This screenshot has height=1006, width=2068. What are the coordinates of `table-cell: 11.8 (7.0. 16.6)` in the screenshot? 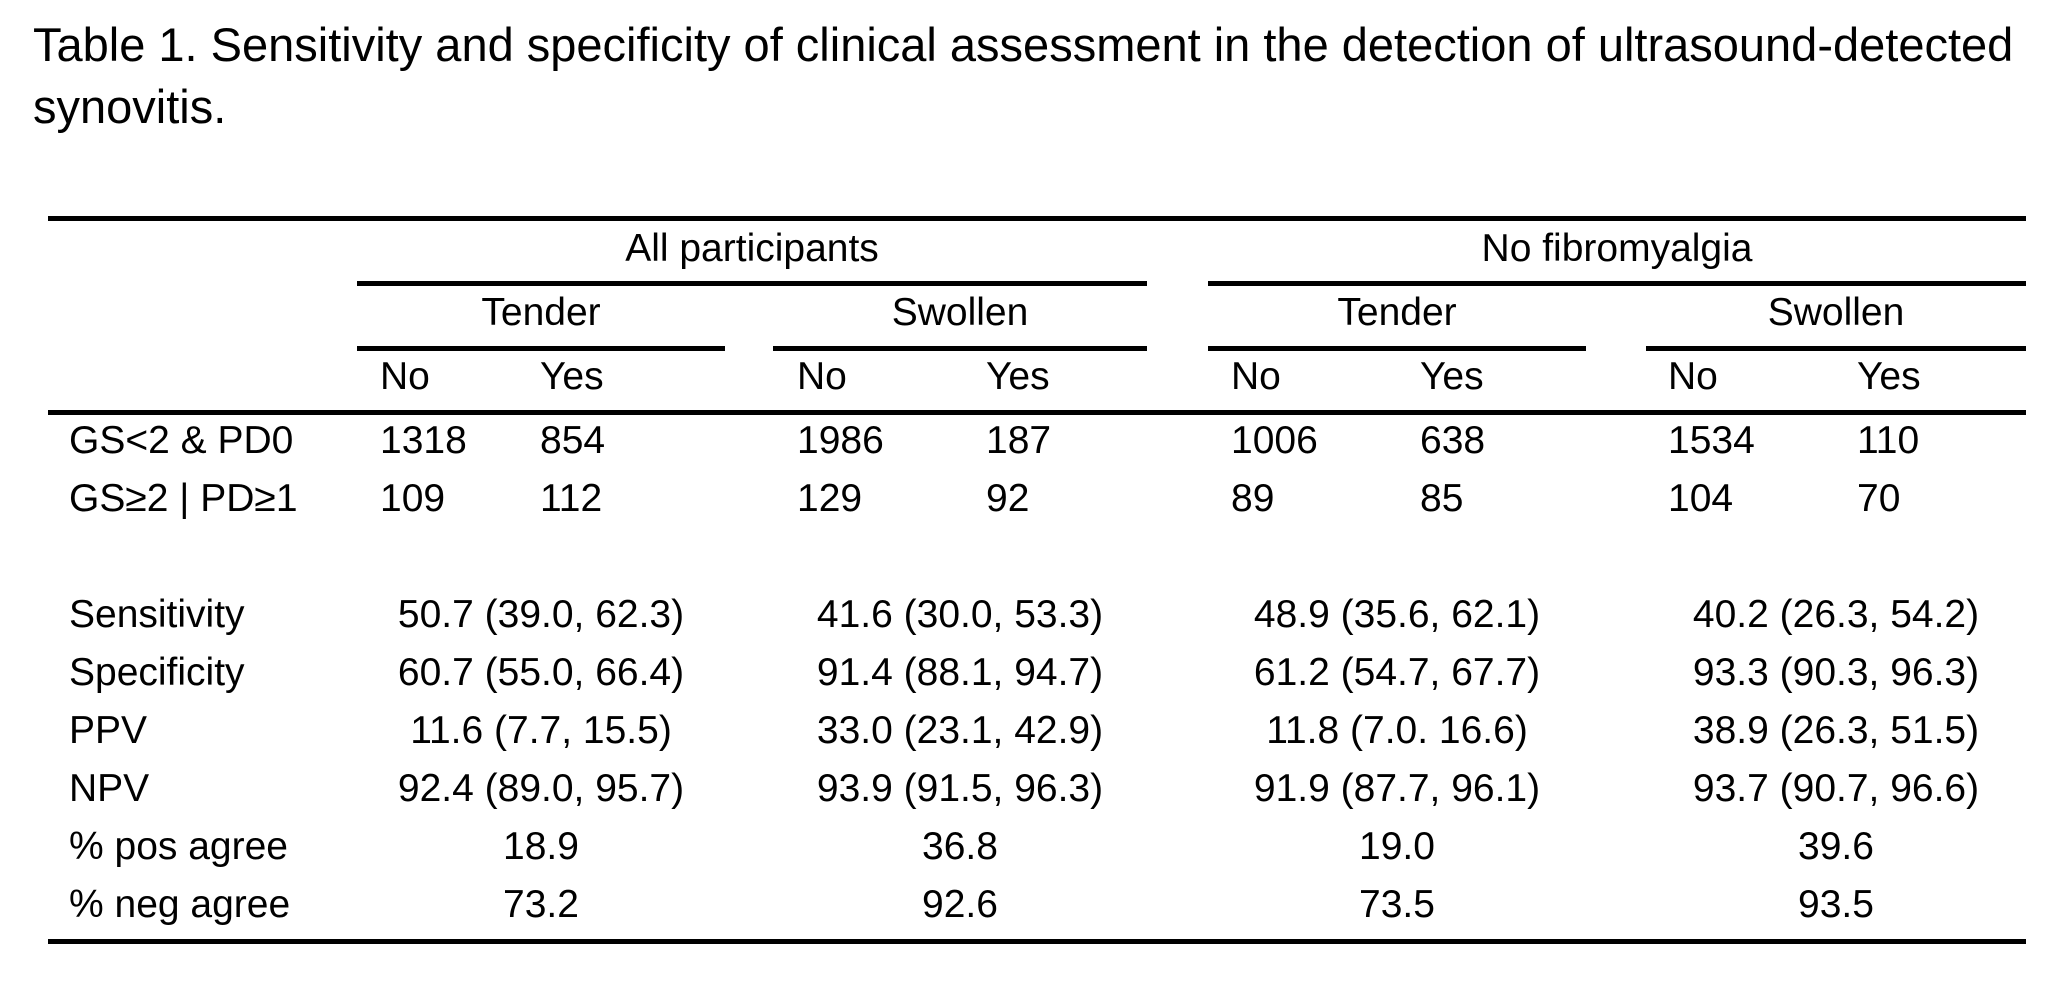 It's located at (1397, 730).